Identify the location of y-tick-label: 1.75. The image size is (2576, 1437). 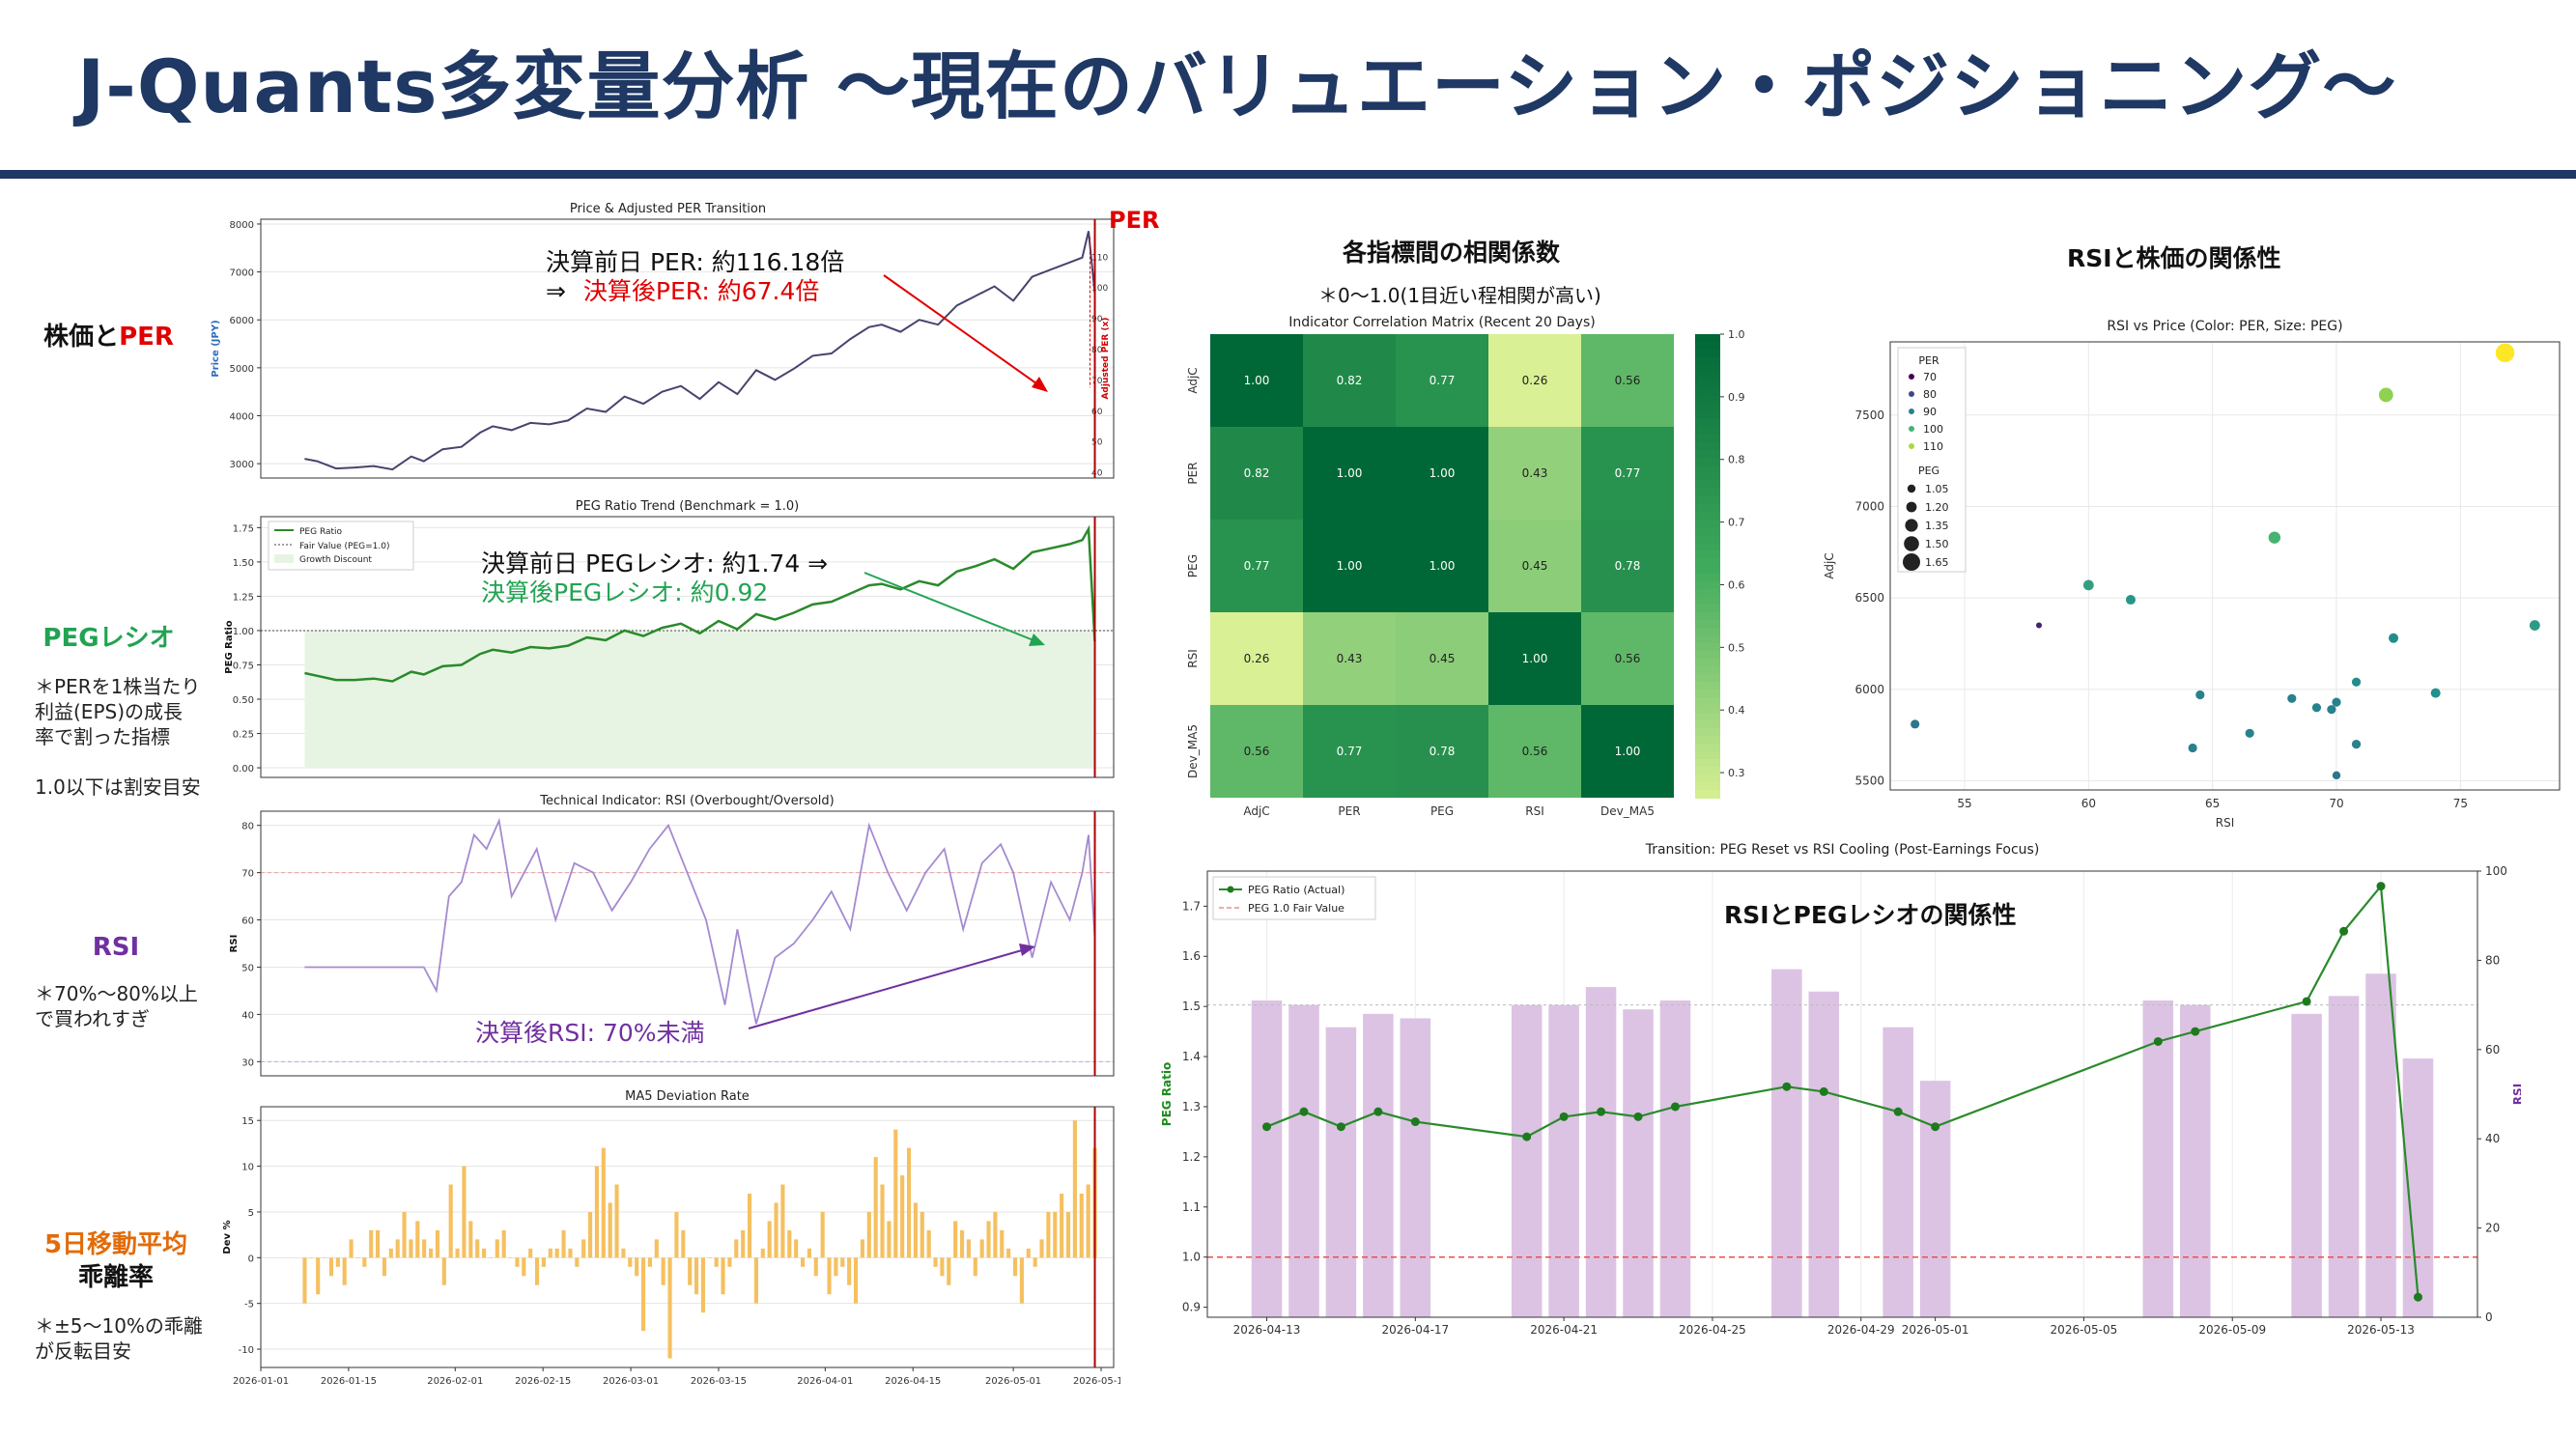
(243, 528).